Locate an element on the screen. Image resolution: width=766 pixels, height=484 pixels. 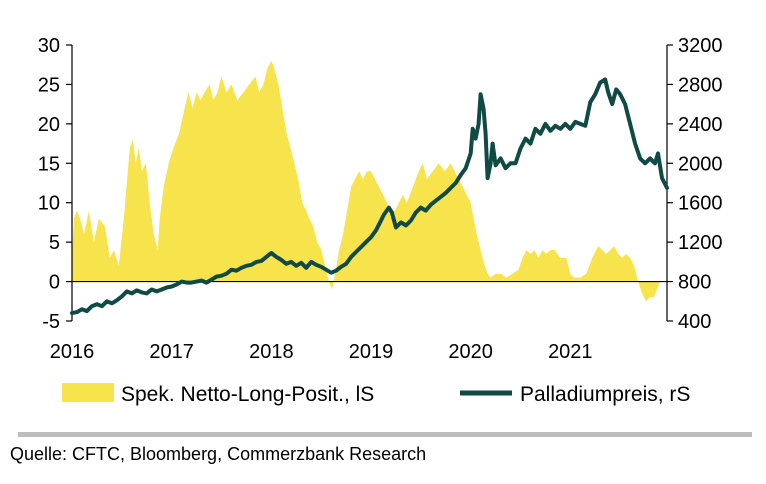
x-tick-label: 2021 is located at coordinates (570, 352).